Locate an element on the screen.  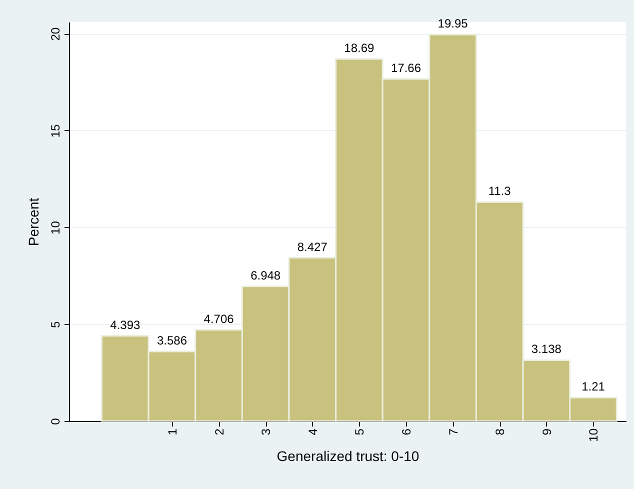
x-tick-label: 1 is located at coordinates (172, 432).